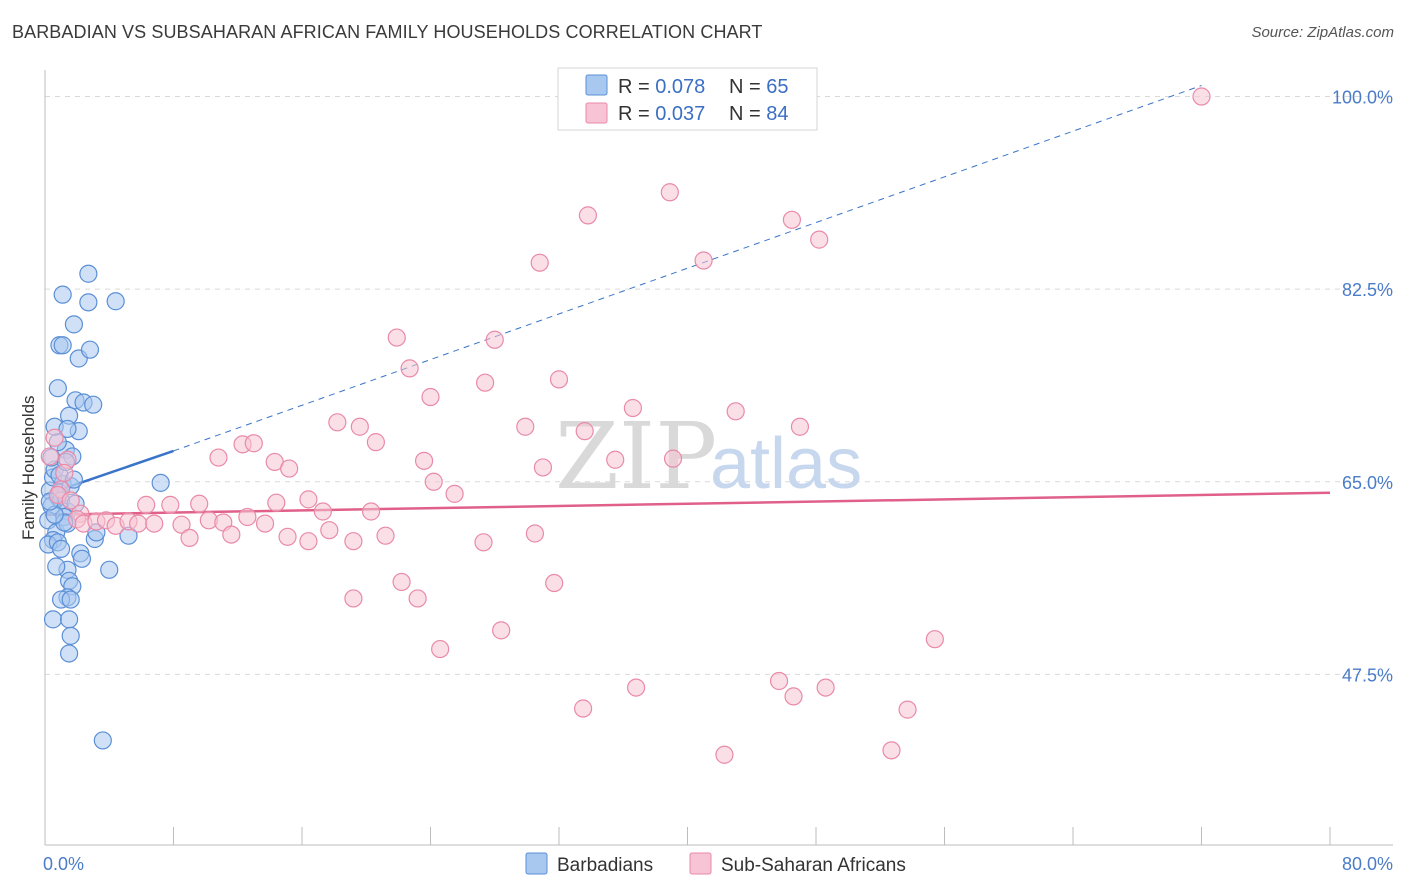 This screenshot has height=892, width=1406. I want to click on bottom-legend-label-pink: Sub-Saharan Africans, so click(813, 865).